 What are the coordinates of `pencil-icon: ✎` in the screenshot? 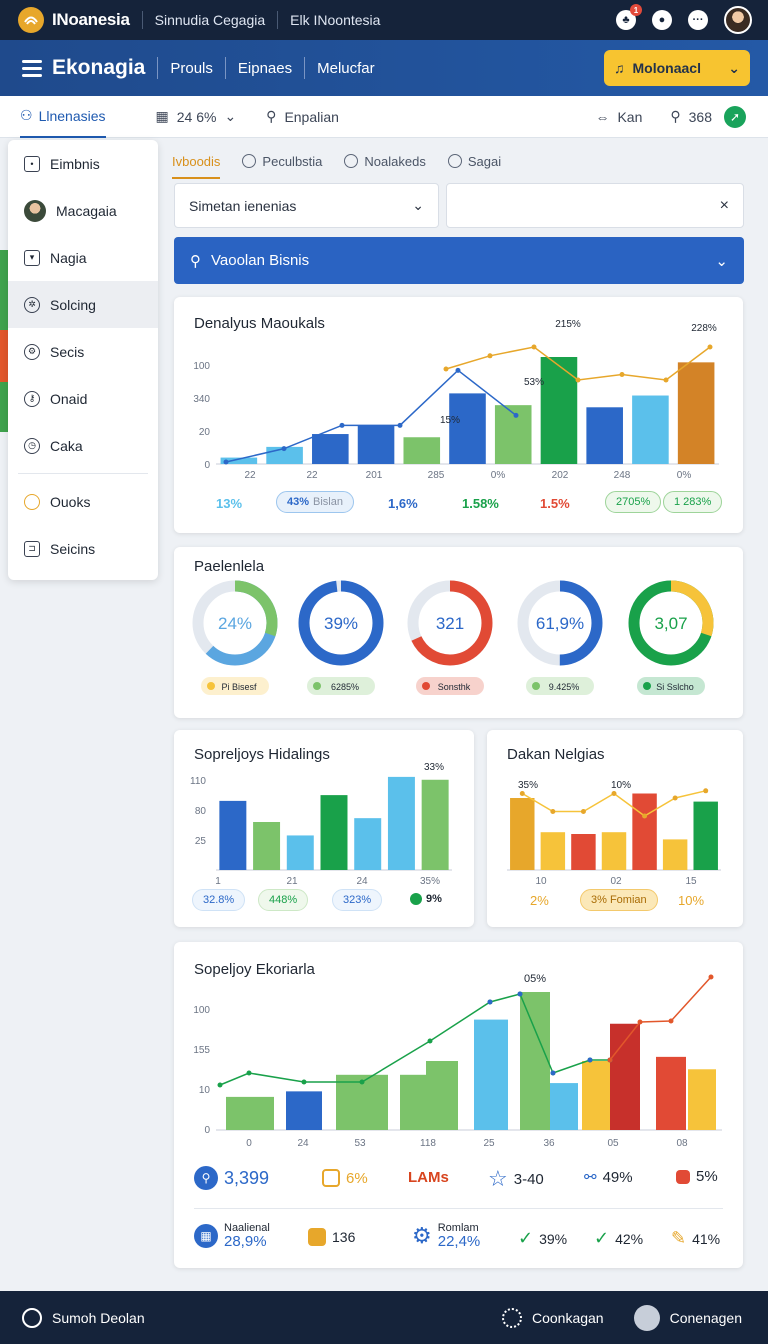 It's located at (679, 1238).